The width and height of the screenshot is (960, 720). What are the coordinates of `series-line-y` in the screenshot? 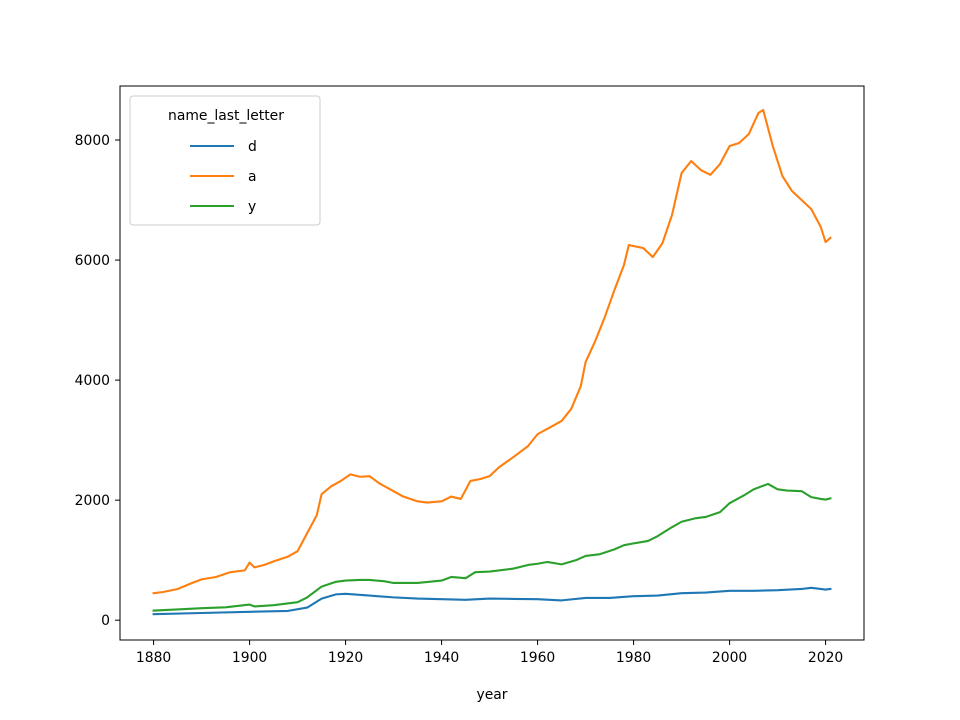 It's located at (492, 547).